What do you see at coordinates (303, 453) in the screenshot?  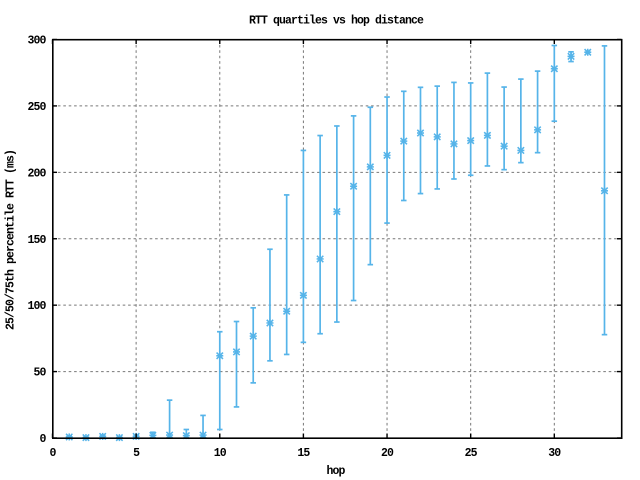 I see `svg-text: 15` at bounding box center [303, 453].